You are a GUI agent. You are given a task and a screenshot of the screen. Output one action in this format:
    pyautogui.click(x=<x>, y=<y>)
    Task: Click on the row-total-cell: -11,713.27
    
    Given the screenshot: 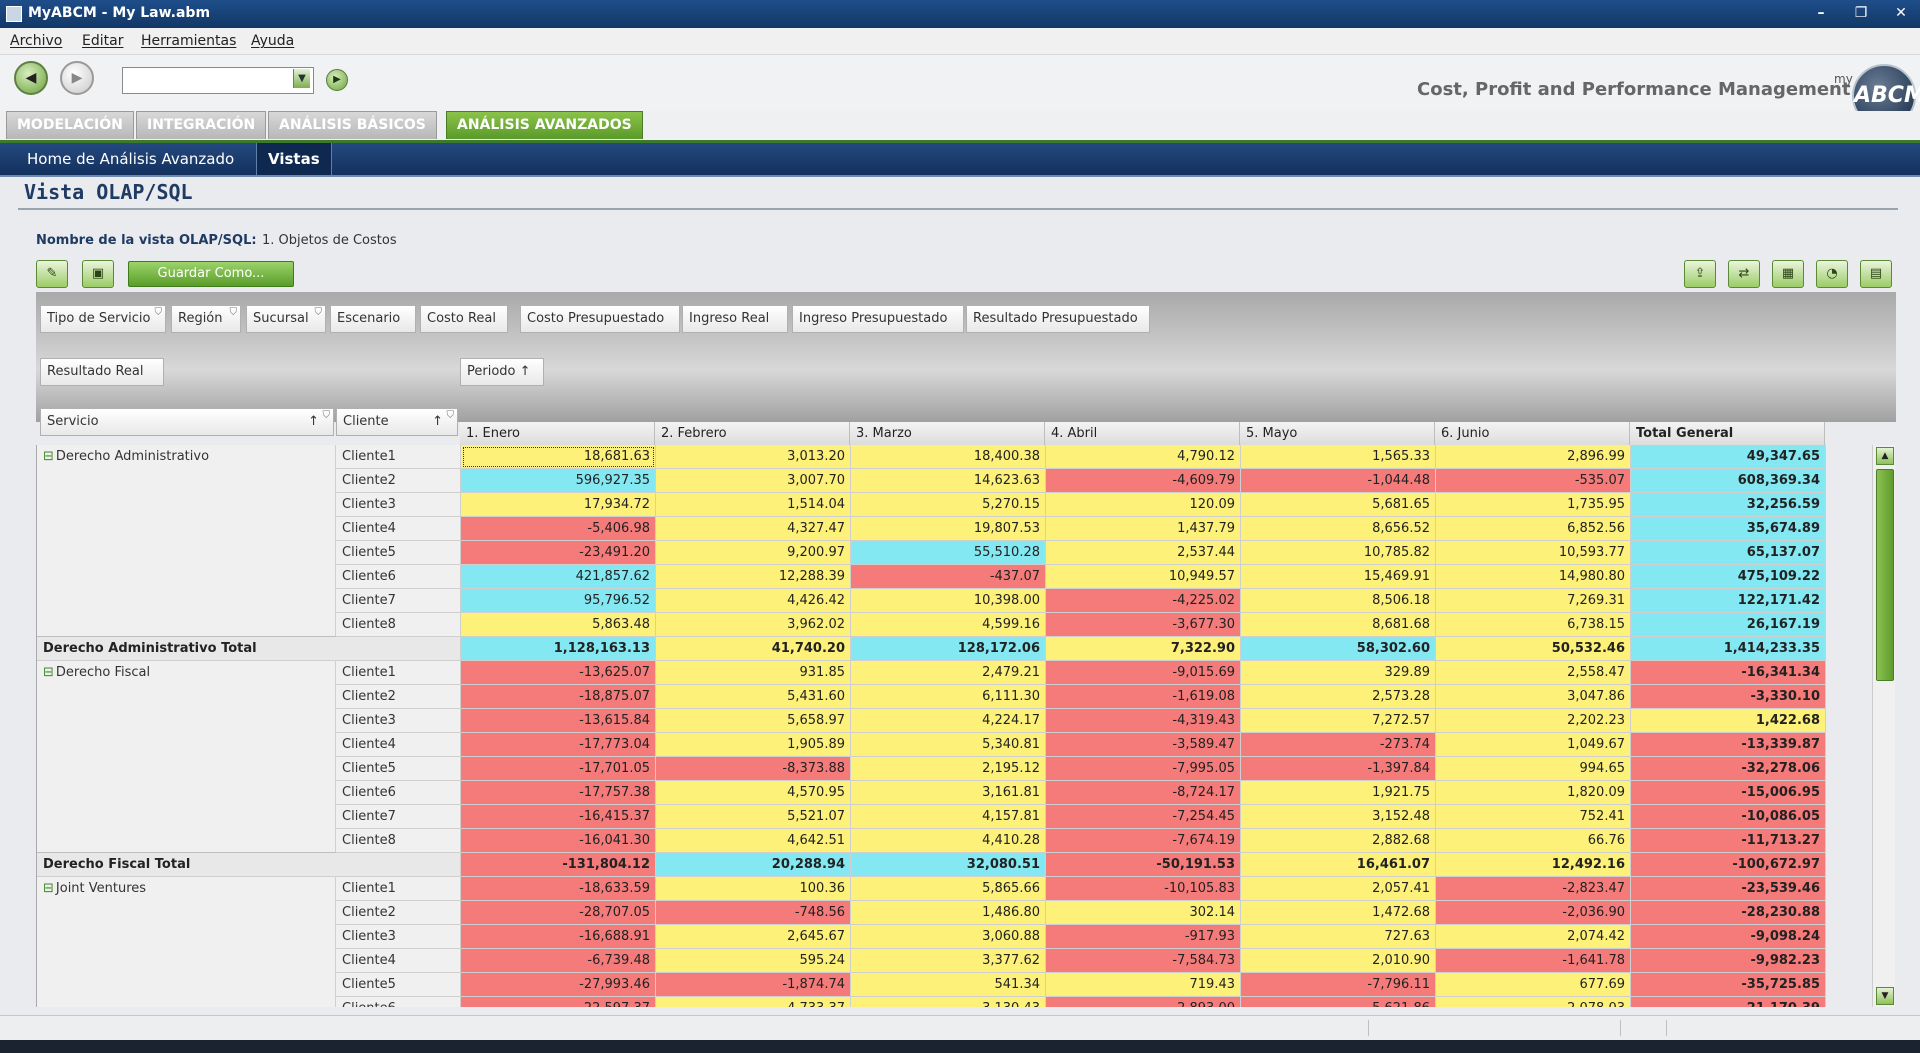 What is the action you would take?
    pyautogui.click(x=1728, y=841)
    